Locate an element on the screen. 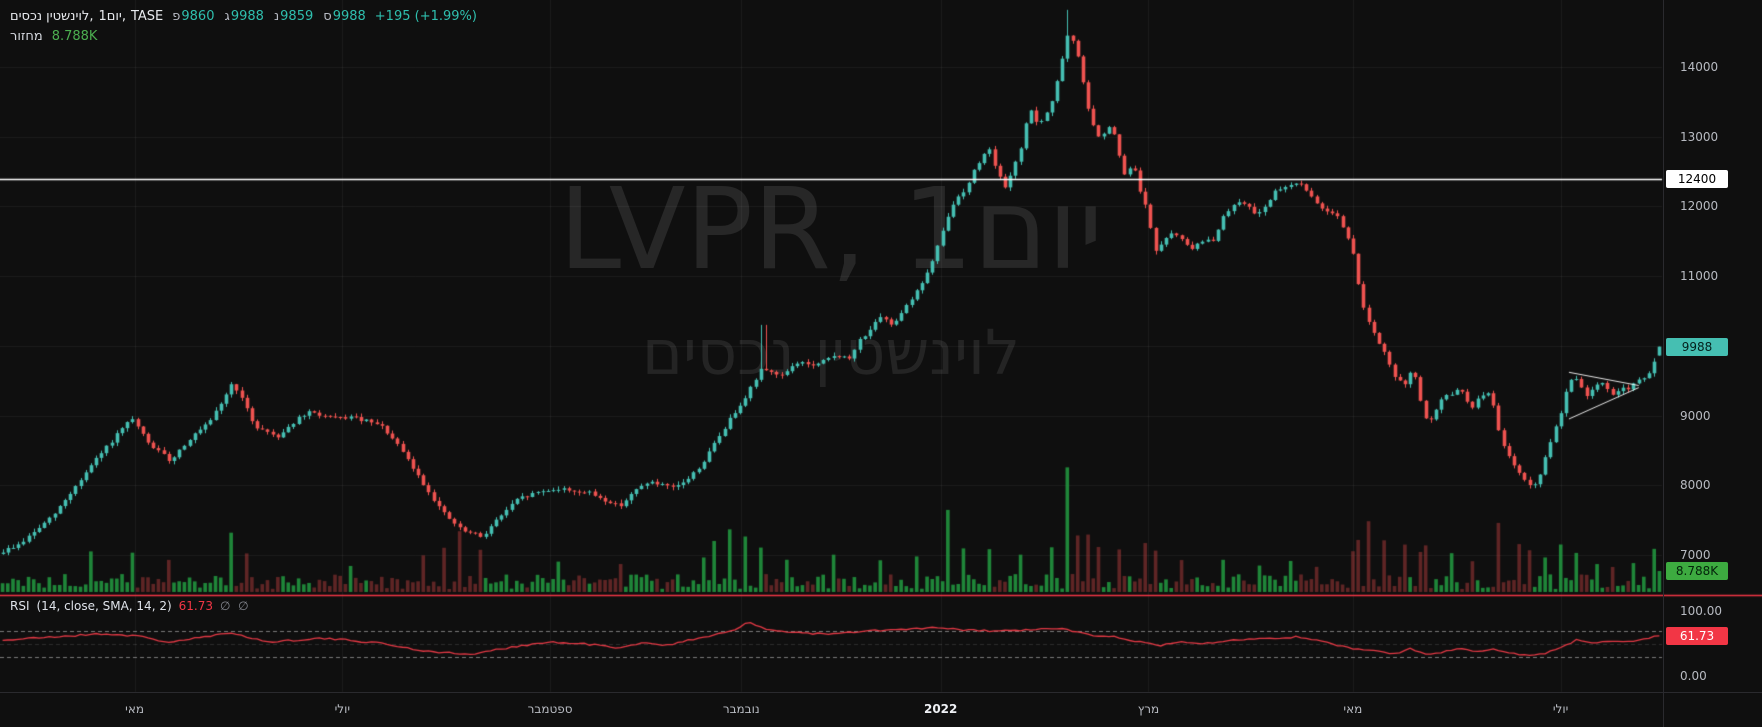 The image size is (1762, 727). rsi-legend: RSI (14, close, SMA, 14, 2) 61.73 ∅ ∅ is located at coordinates (129, 606).